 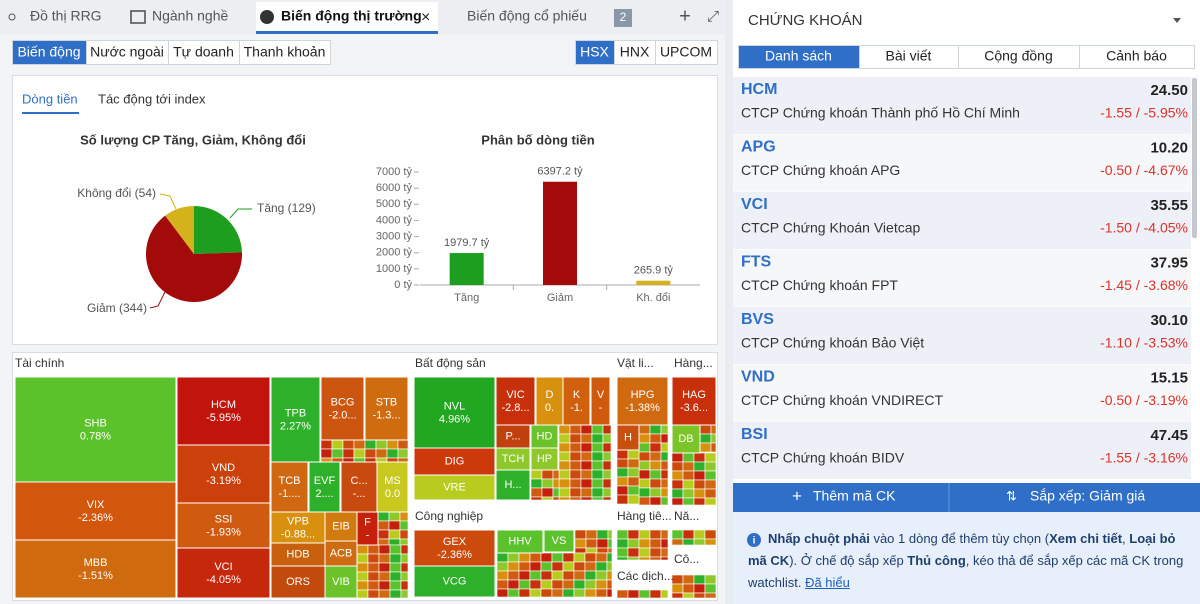 What do you see at coordinates (1169, 377) in the screenshot?
I see `row-price: 15.15` at bounding box center [1169, 377].